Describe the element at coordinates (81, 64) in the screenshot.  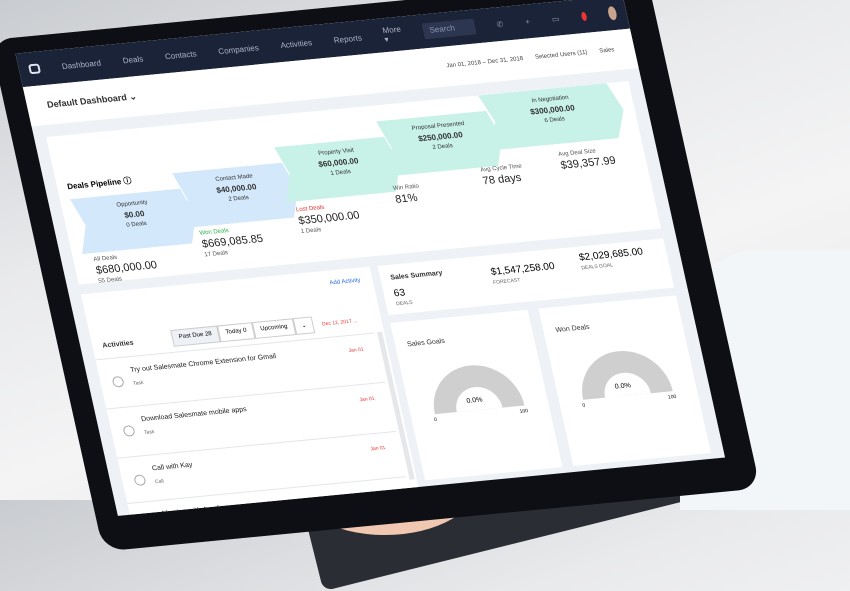
I see `nav-dashboard: Dashboard` at that location.